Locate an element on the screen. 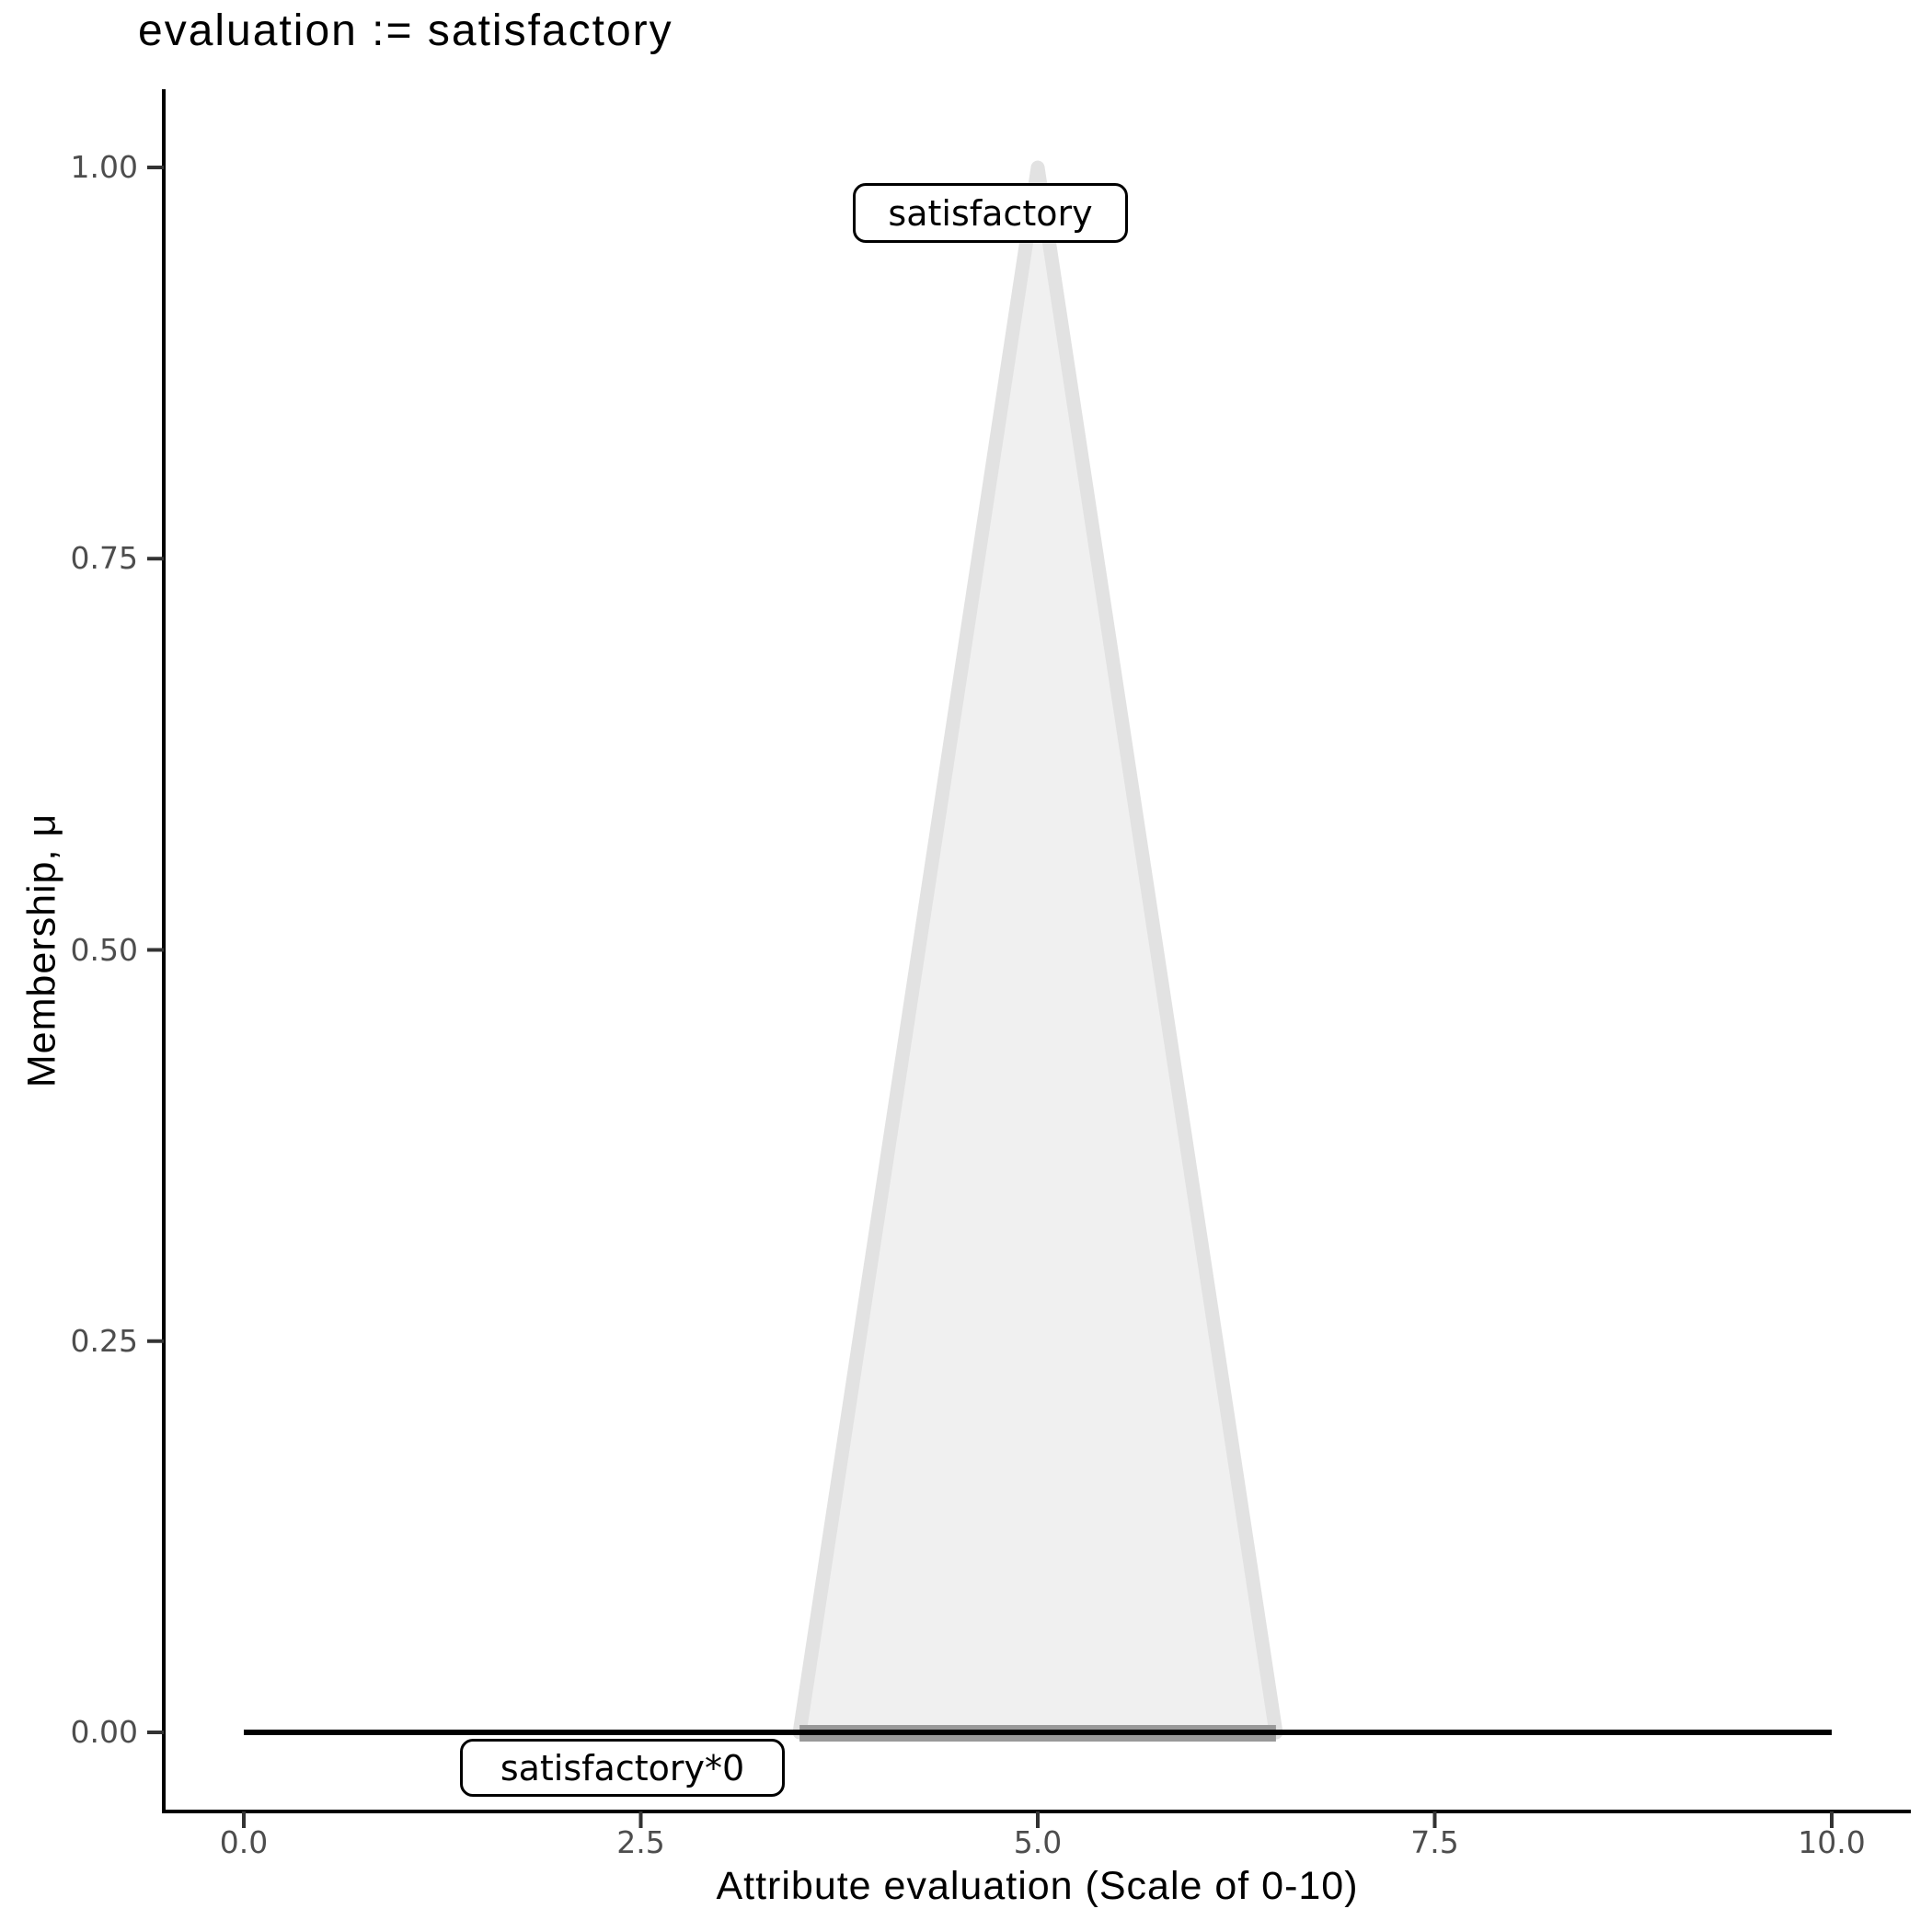 This screenshot has height=1932, width=1932. plot-title: evaluation := satisfactory is located at coordinates (405, 30).